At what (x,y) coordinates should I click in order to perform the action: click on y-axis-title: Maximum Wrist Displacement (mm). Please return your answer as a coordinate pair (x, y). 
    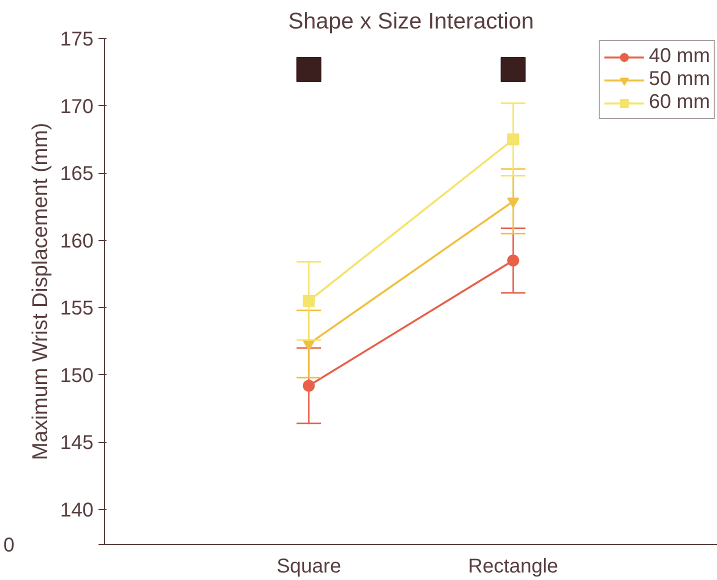
    Looking at the image, I should click on (40, 291).